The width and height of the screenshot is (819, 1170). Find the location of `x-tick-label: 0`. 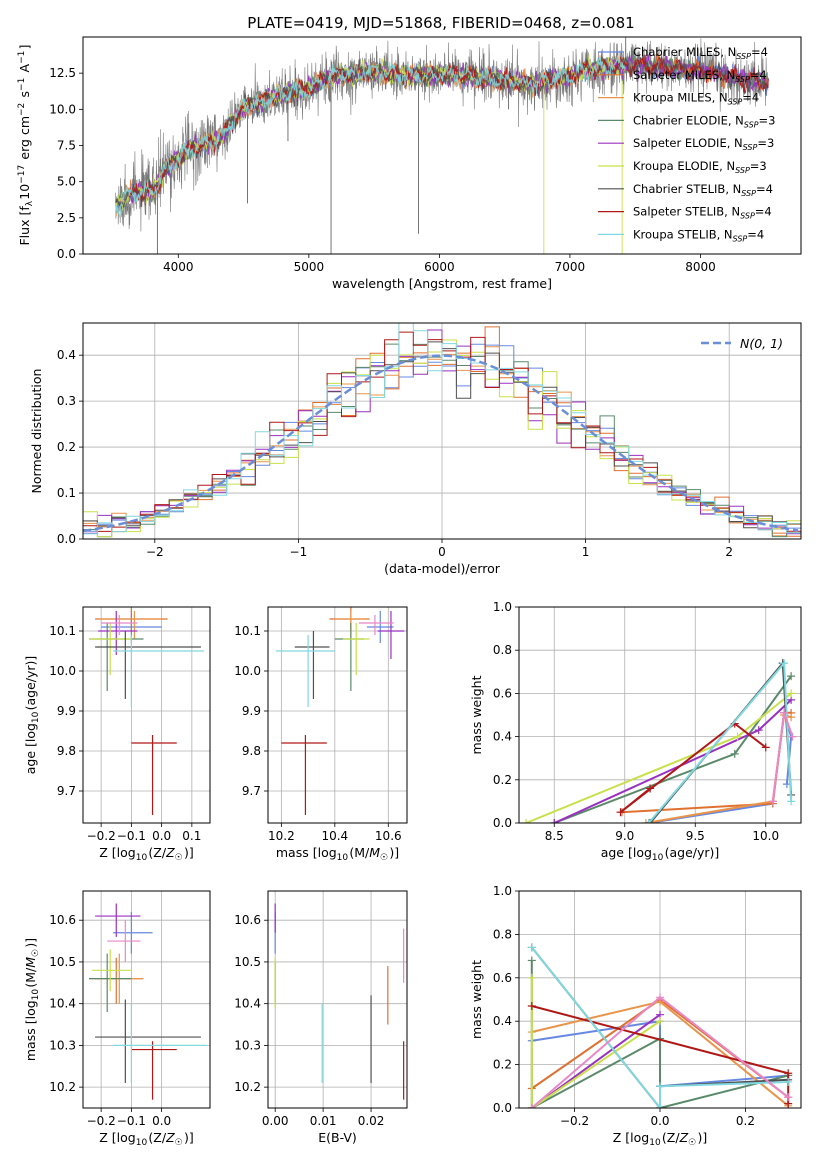

x-tick-label: 0 is located at coordinates (442, 552).